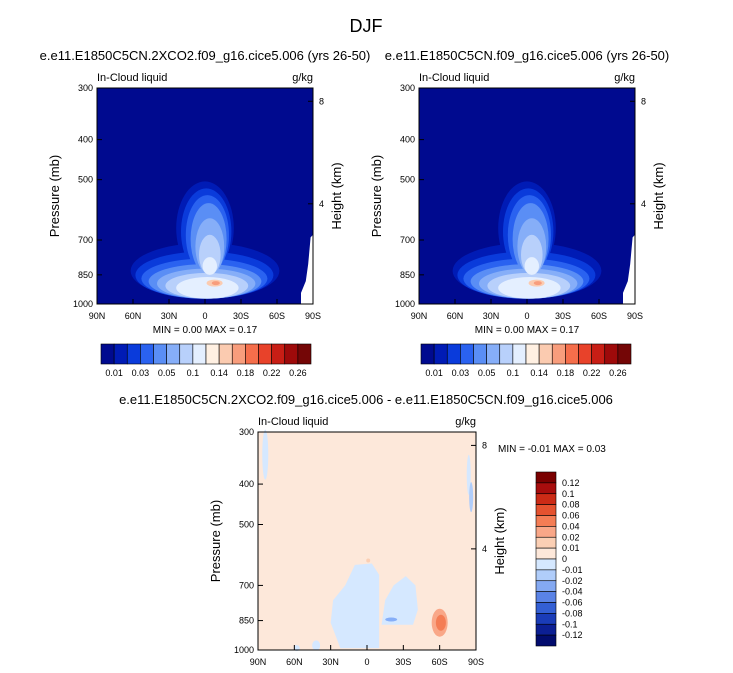 The image size is (733, 673). Describe the element at coordinates (321, 101) in the screenshot. I see `y-right-tick-label: 8` at that location.